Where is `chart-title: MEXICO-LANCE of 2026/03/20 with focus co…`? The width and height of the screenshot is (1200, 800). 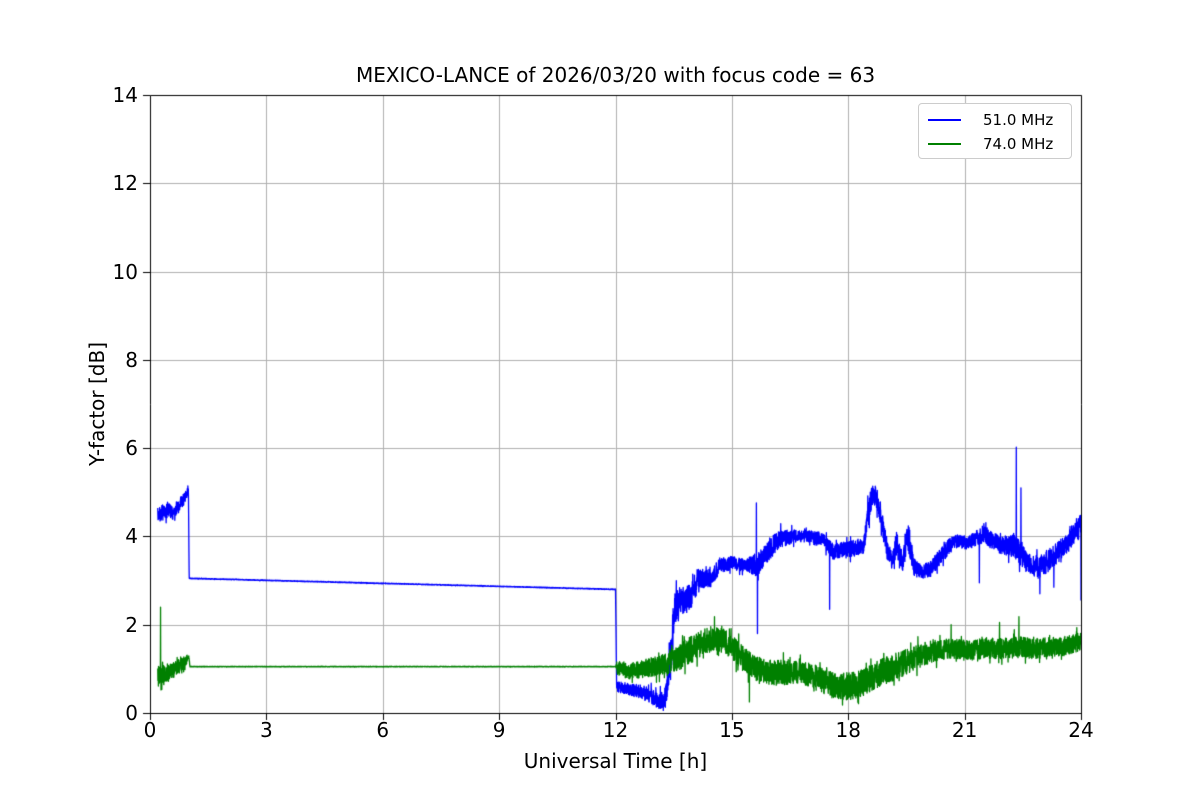
chart-title: MEXICO-LANCE of 2026/03/20 with focus co… is located at coordinates (615, 75).